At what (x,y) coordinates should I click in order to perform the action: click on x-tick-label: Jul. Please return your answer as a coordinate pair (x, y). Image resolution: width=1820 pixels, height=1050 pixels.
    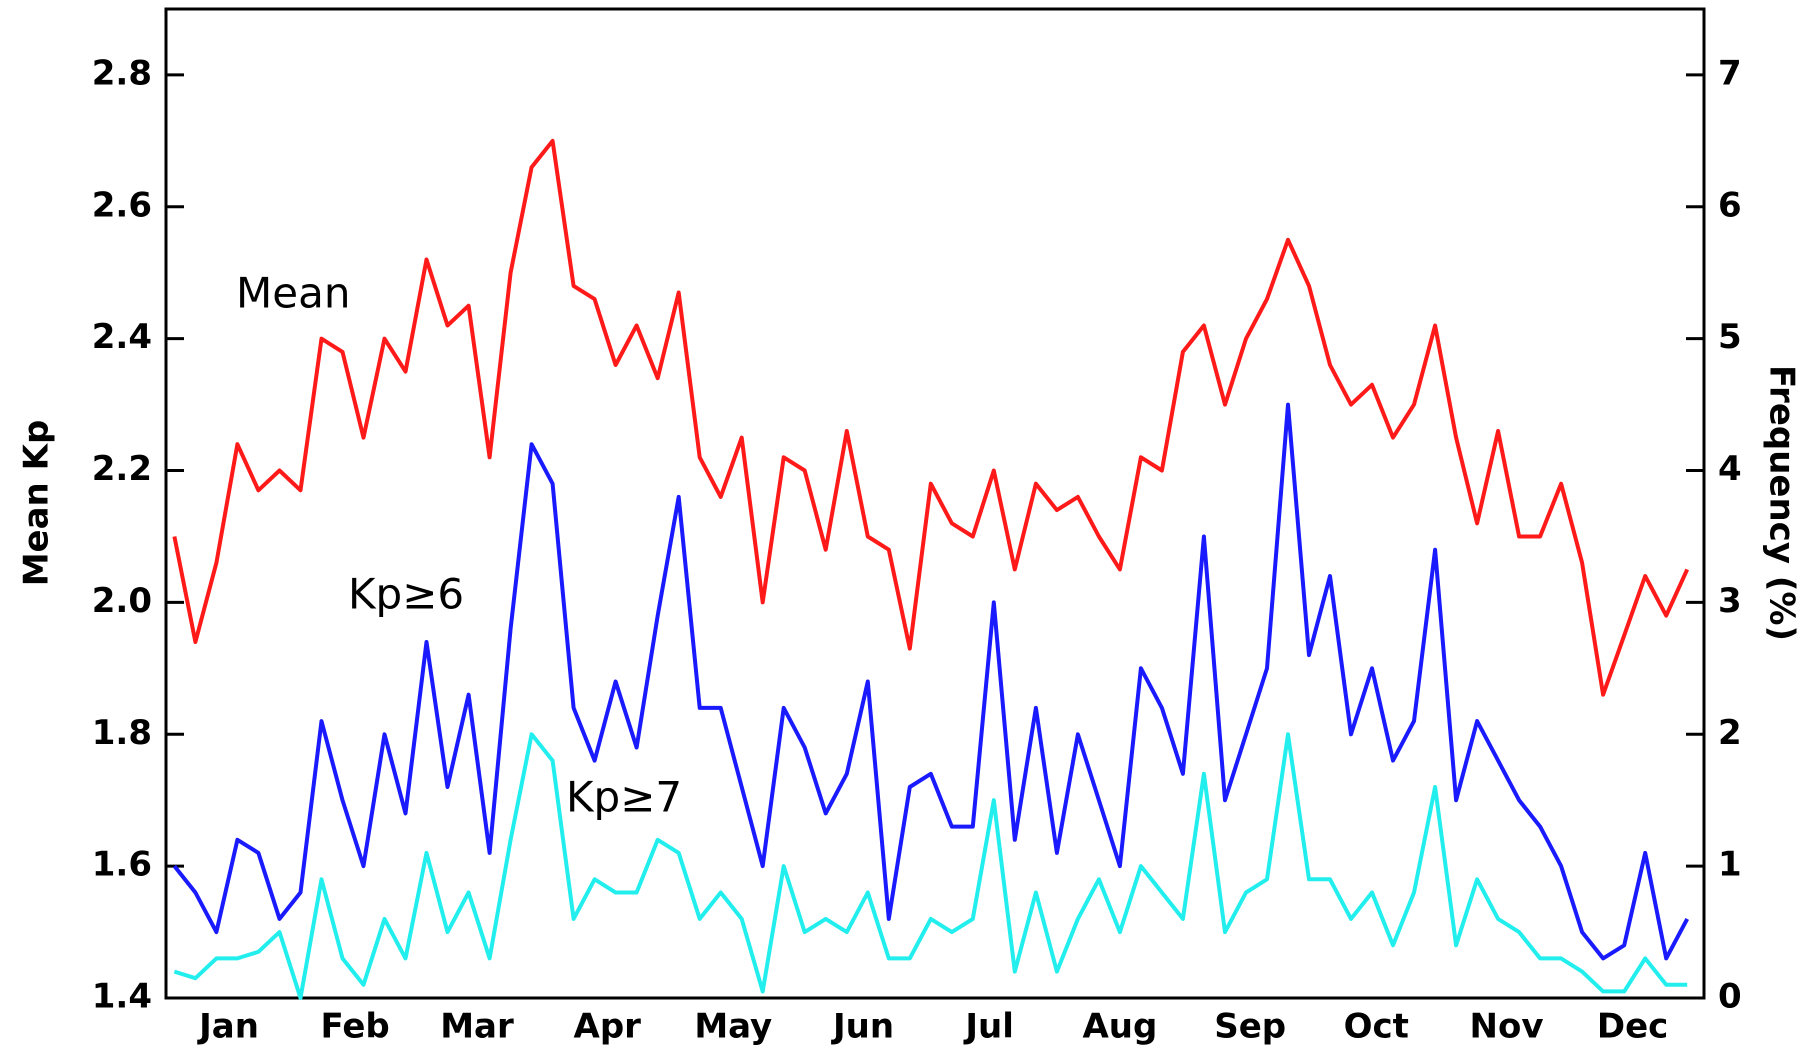
    Looking at the image, I should click on (988, 1027).